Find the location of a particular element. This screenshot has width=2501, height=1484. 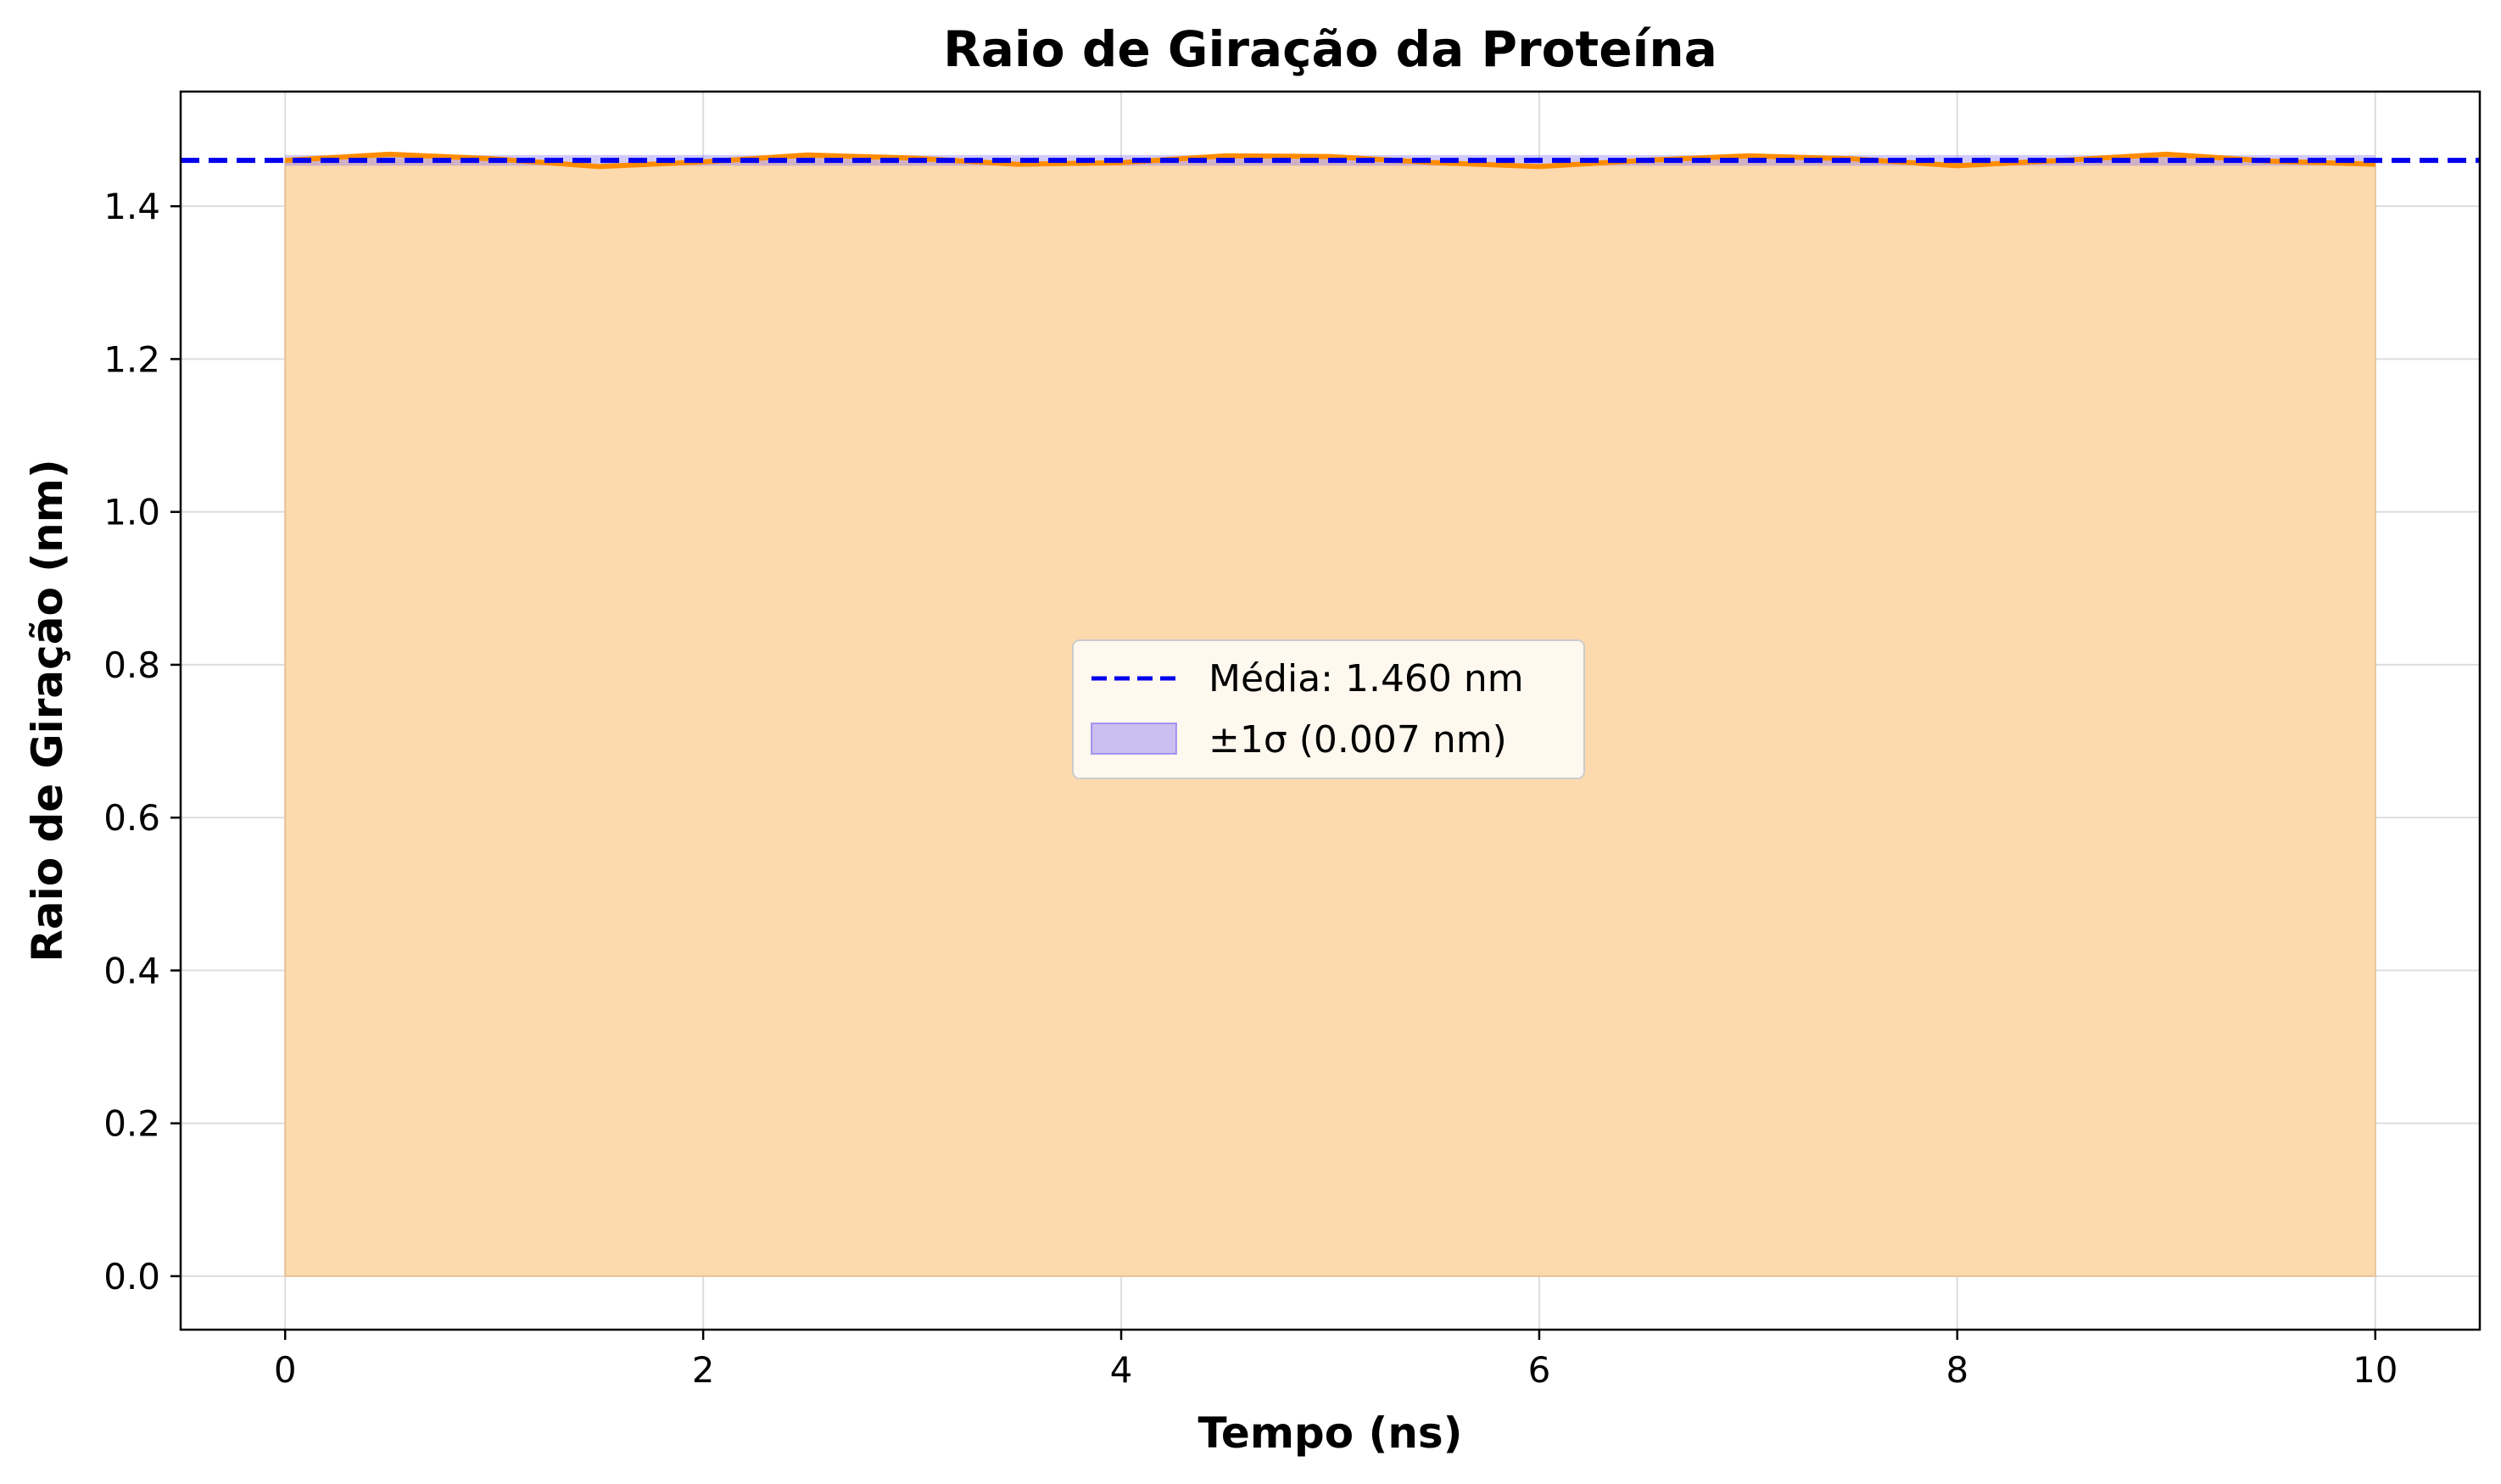

y-tick-label: 1.0 is located at coordinates (131, 512).